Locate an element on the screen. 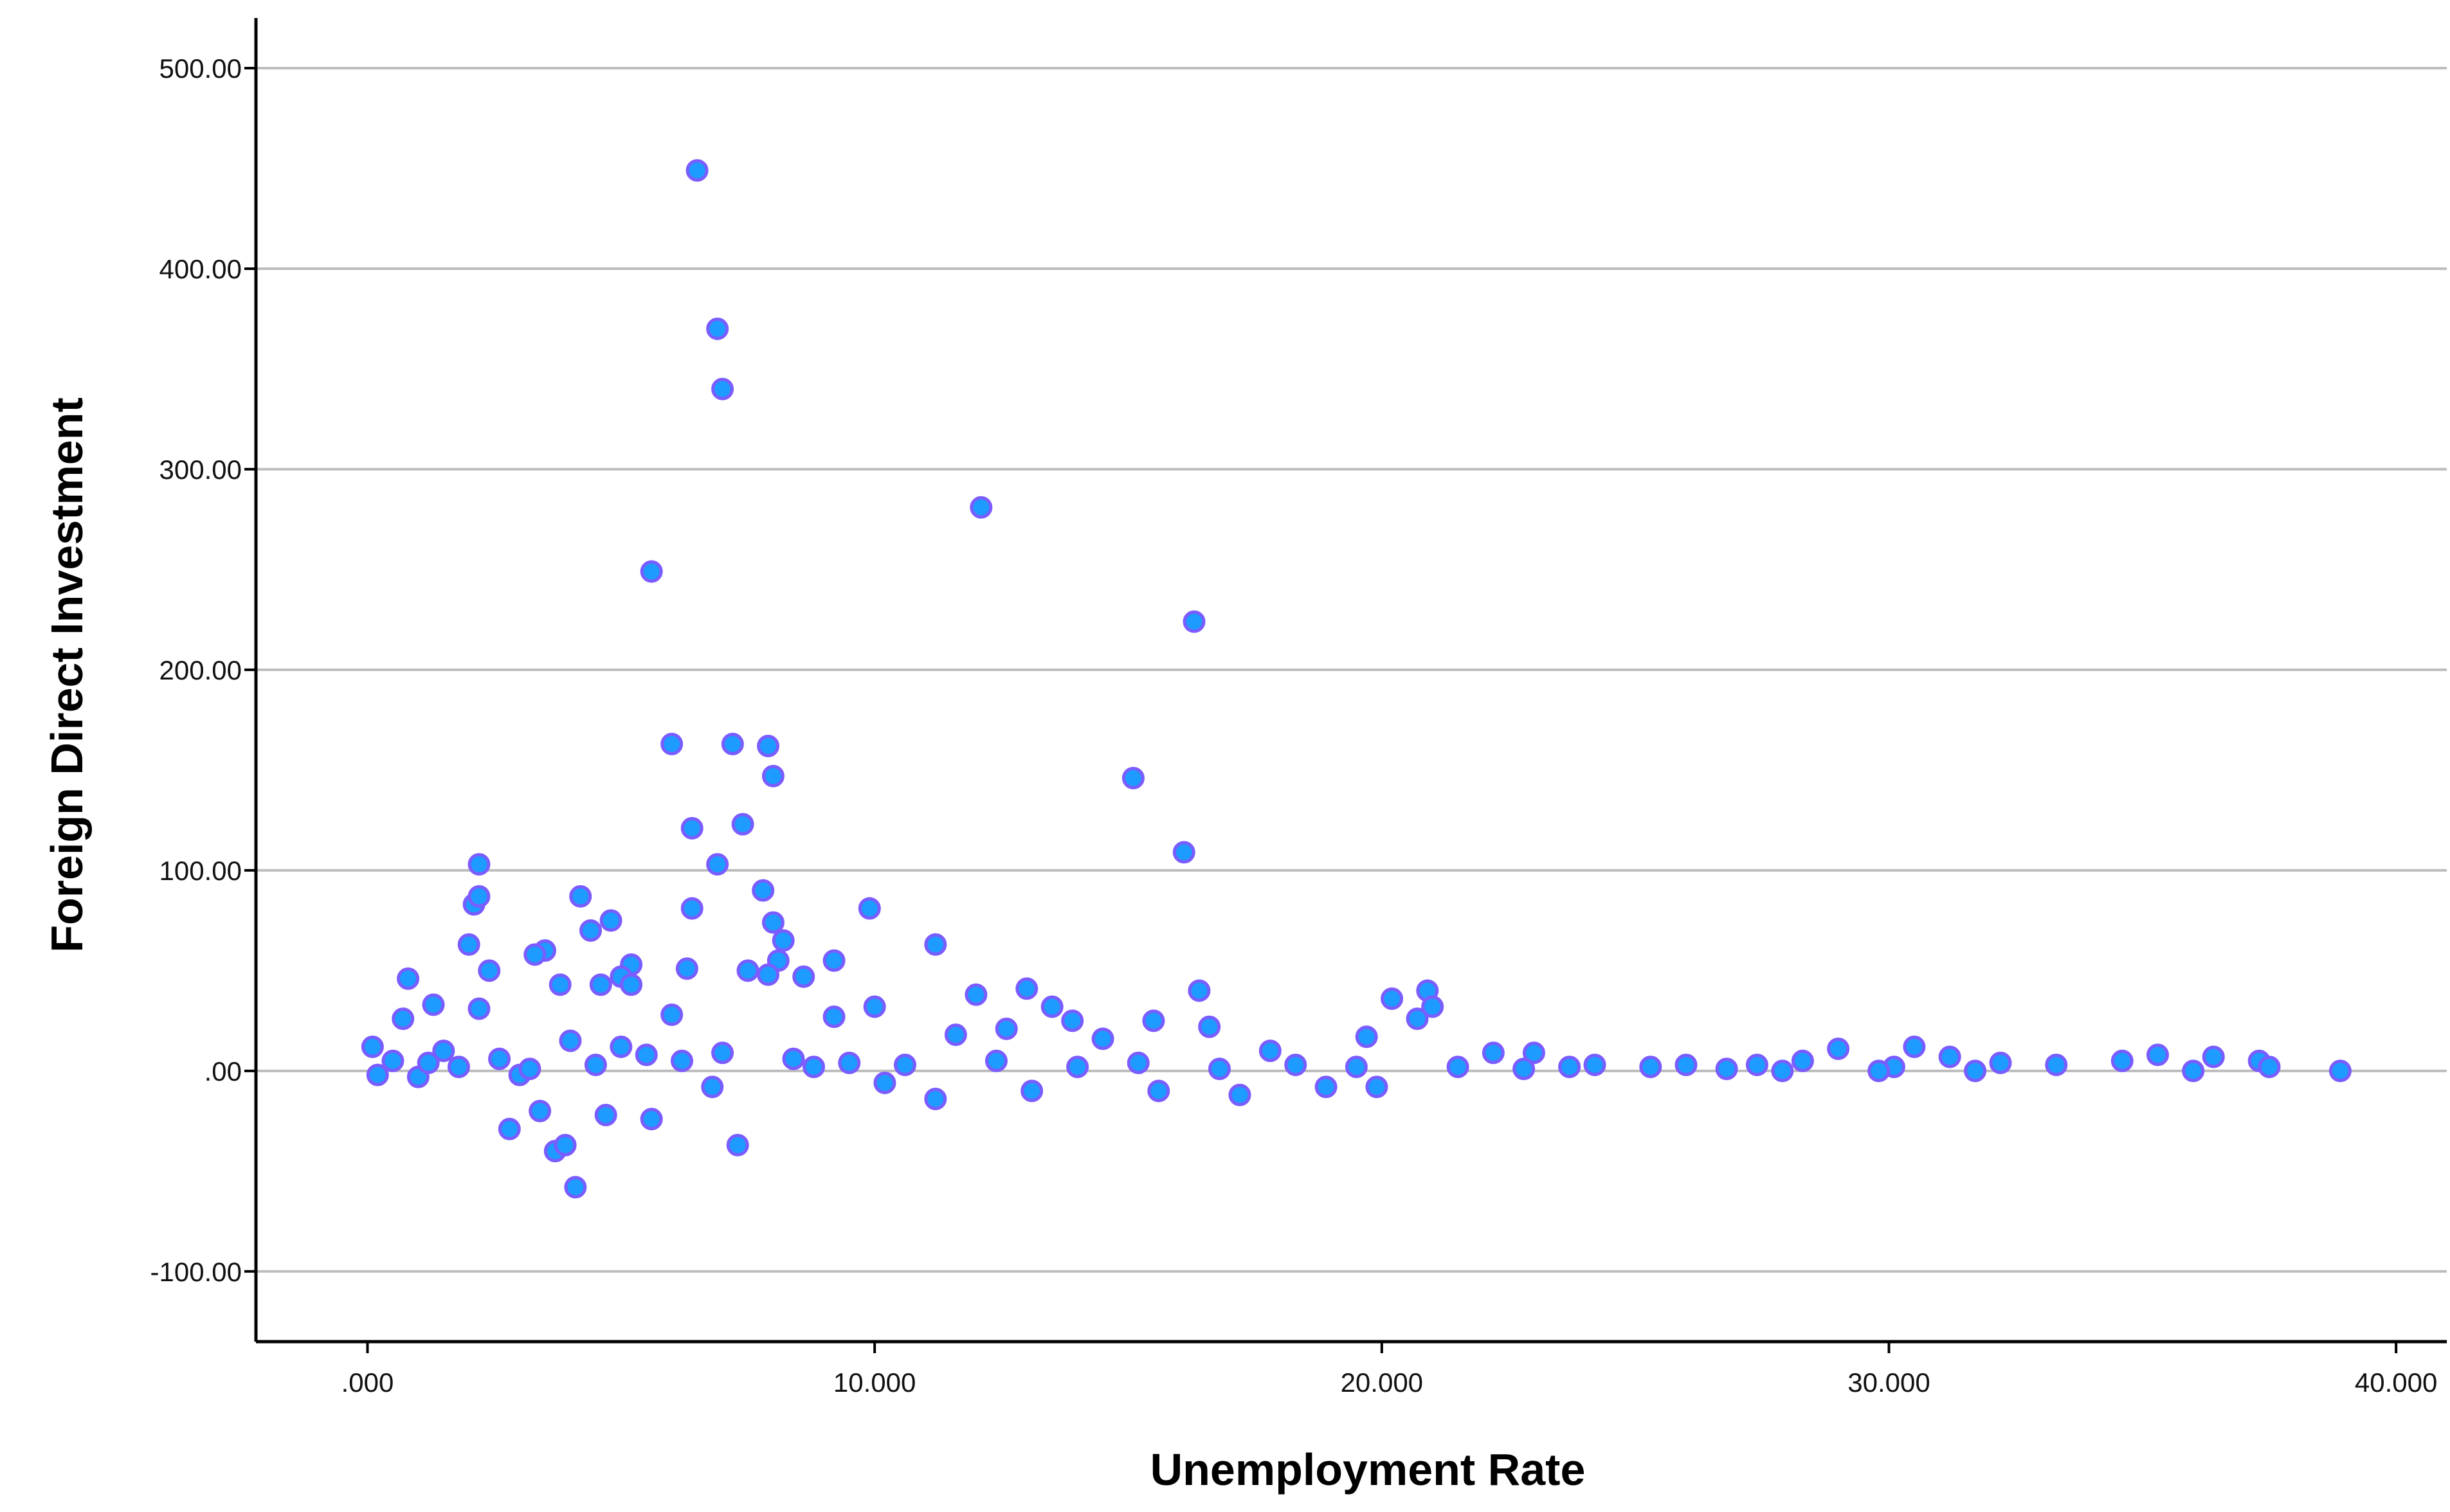 Image resolution: width=2450 pixels, height=1512 pixels. x-tick-label: .000 is located at coordinates (367, 1383).